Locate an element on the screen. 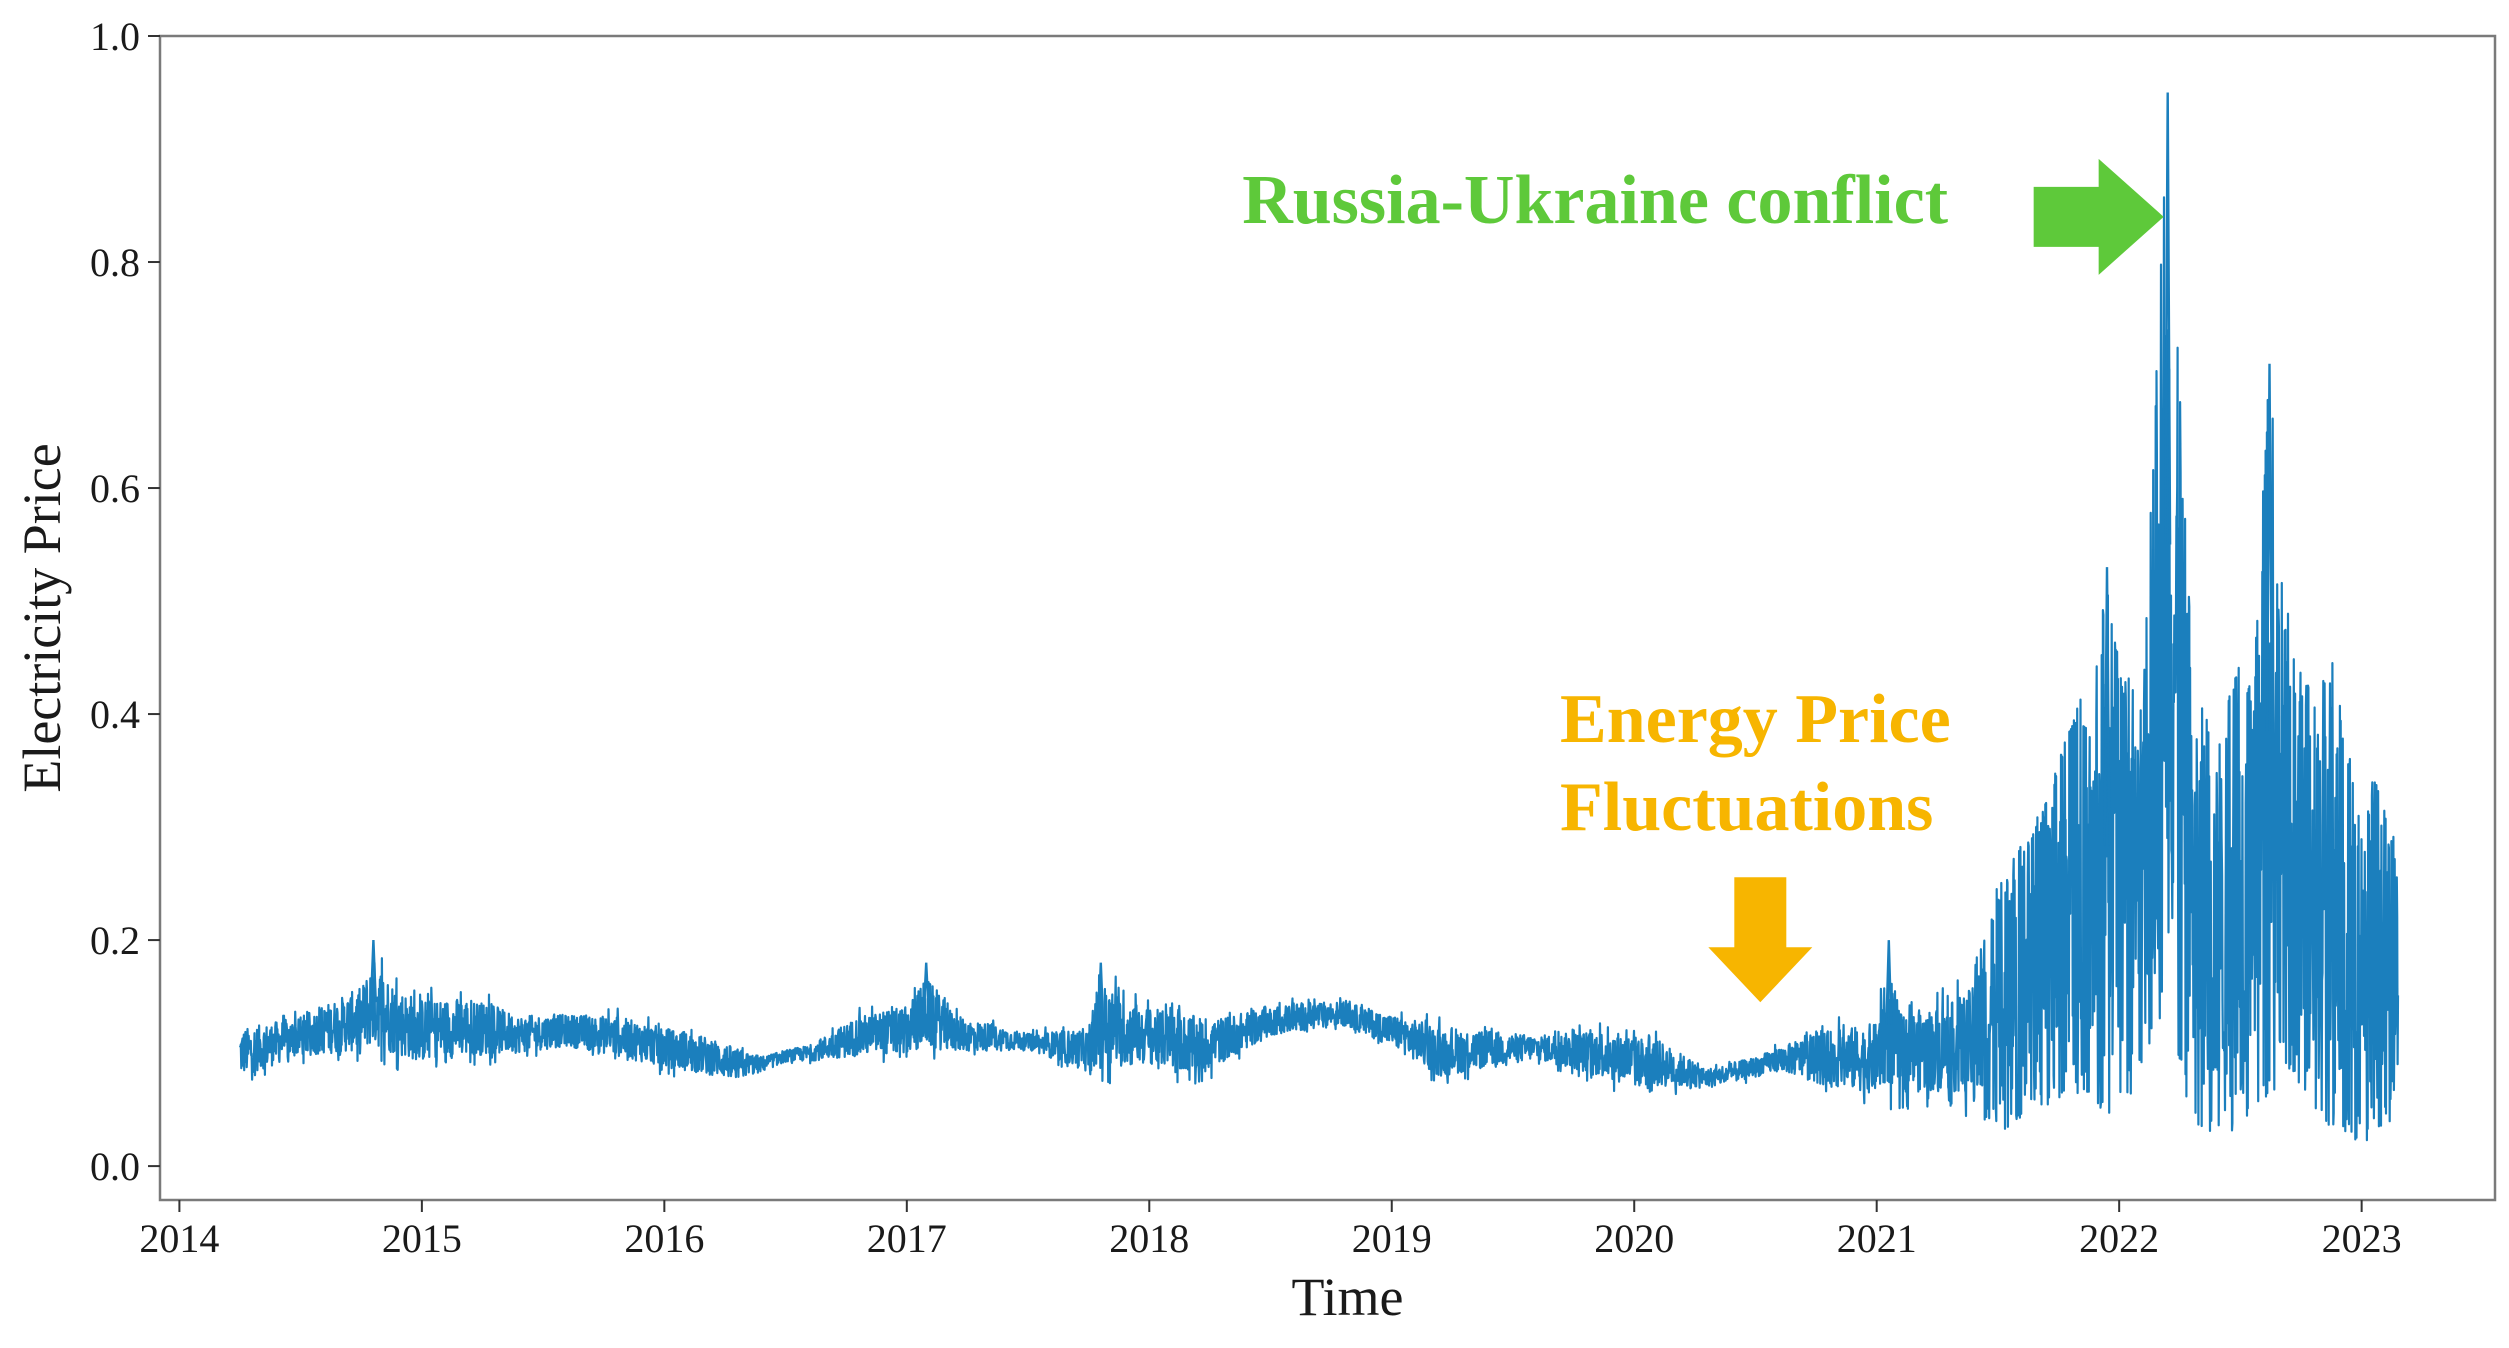 Image resolution: width=2509 pixels, height=1348 pixels. y-tick-label: 0.4 is located at coordinates (115, 714).